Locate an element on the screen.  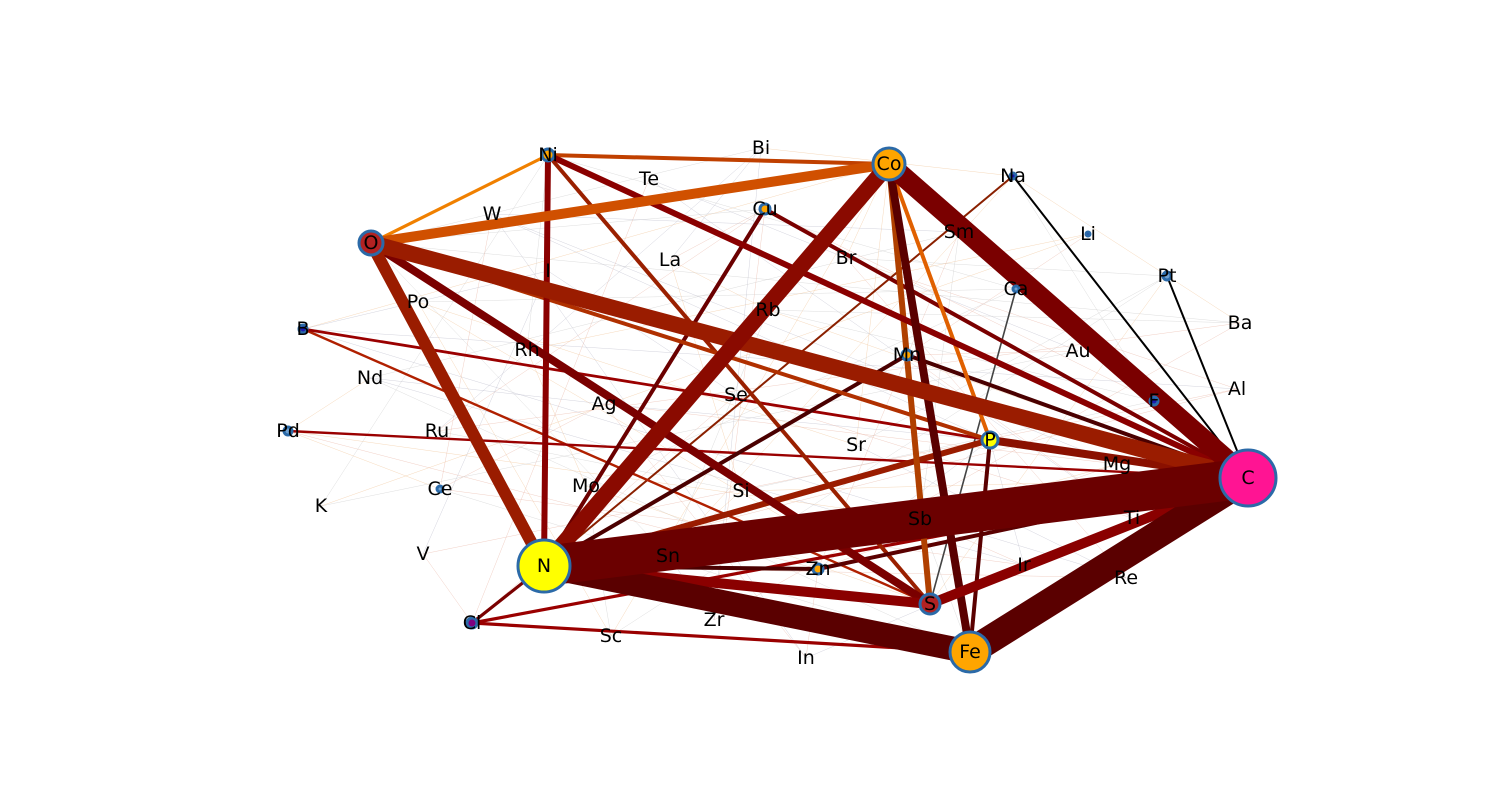
node-Ru: Ru is located at coordinates (437, 431).